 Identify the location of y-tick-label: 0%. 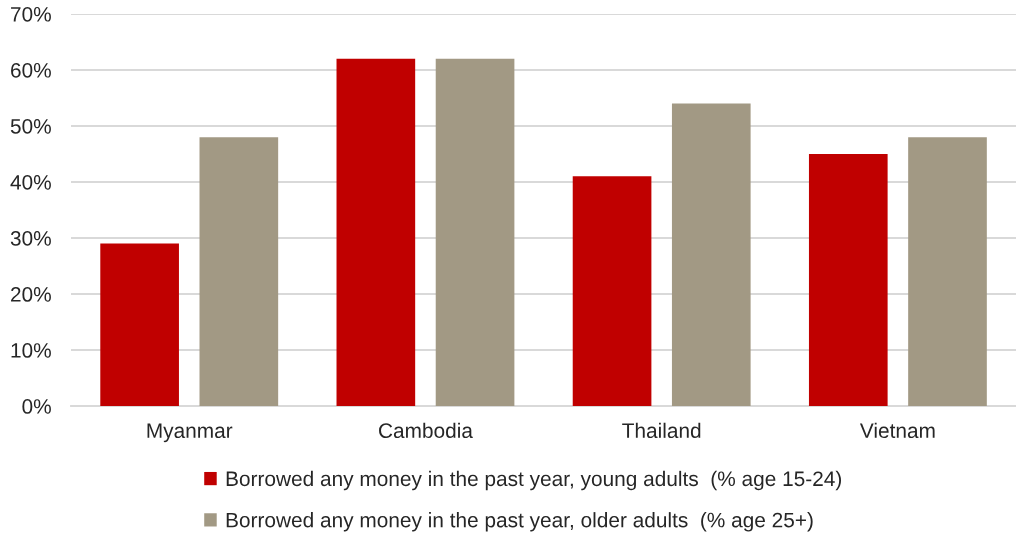
(36, 406).